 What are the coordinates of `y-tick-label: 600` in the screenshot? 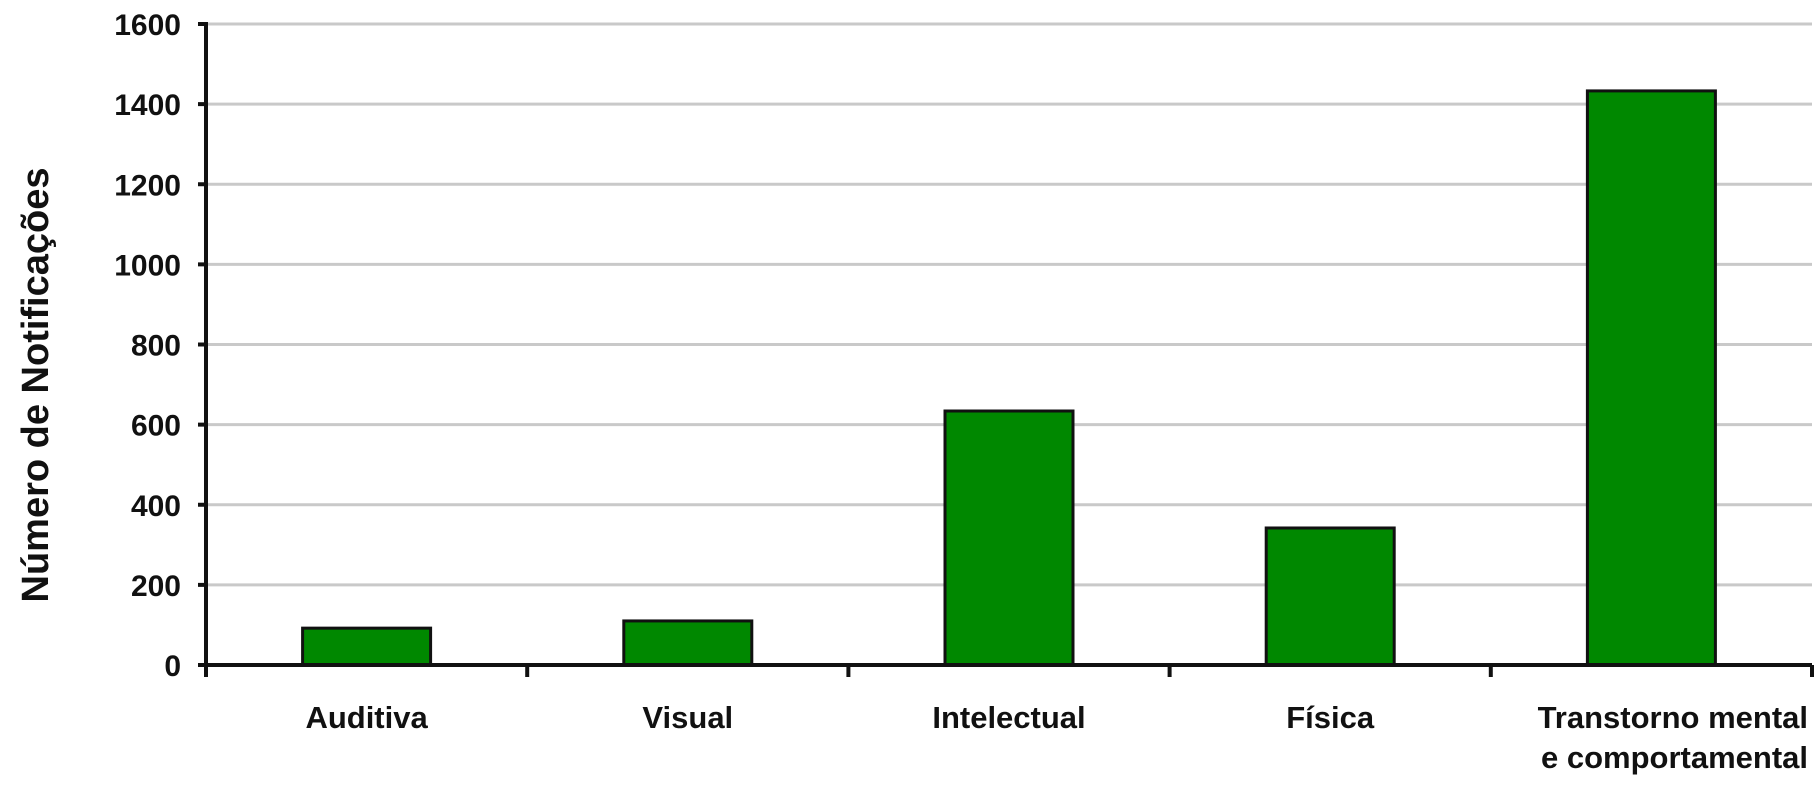 It's located at (156, 426).